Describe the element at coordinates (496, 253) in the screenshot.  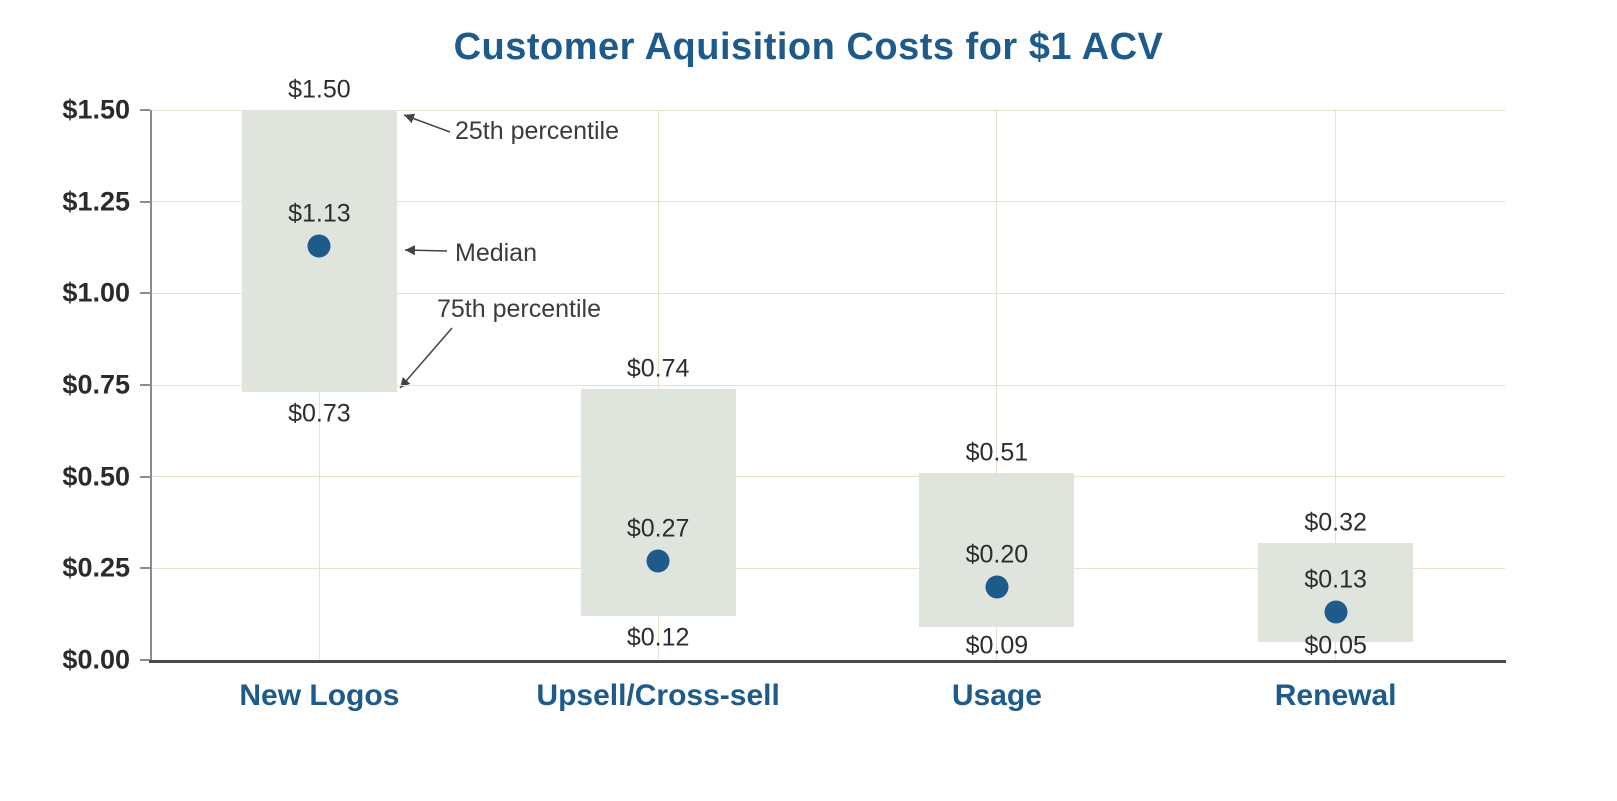
I see `annotation-median: Median` at that location.